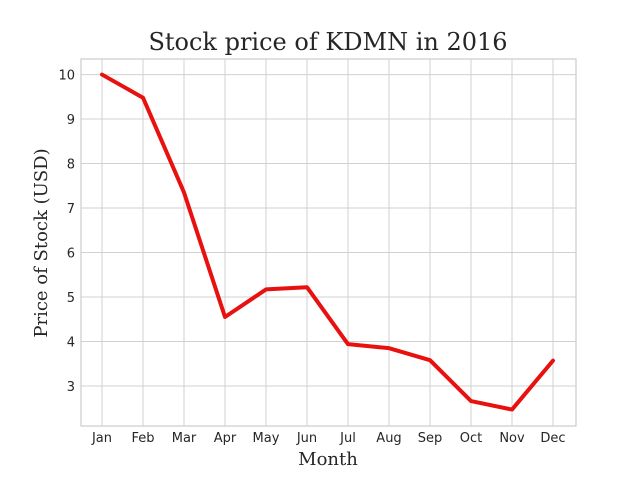  Describe the element at coordinates (41, 242) in the screenshot. I see `y-axis-label: Price of Stock (USD)` at that location.